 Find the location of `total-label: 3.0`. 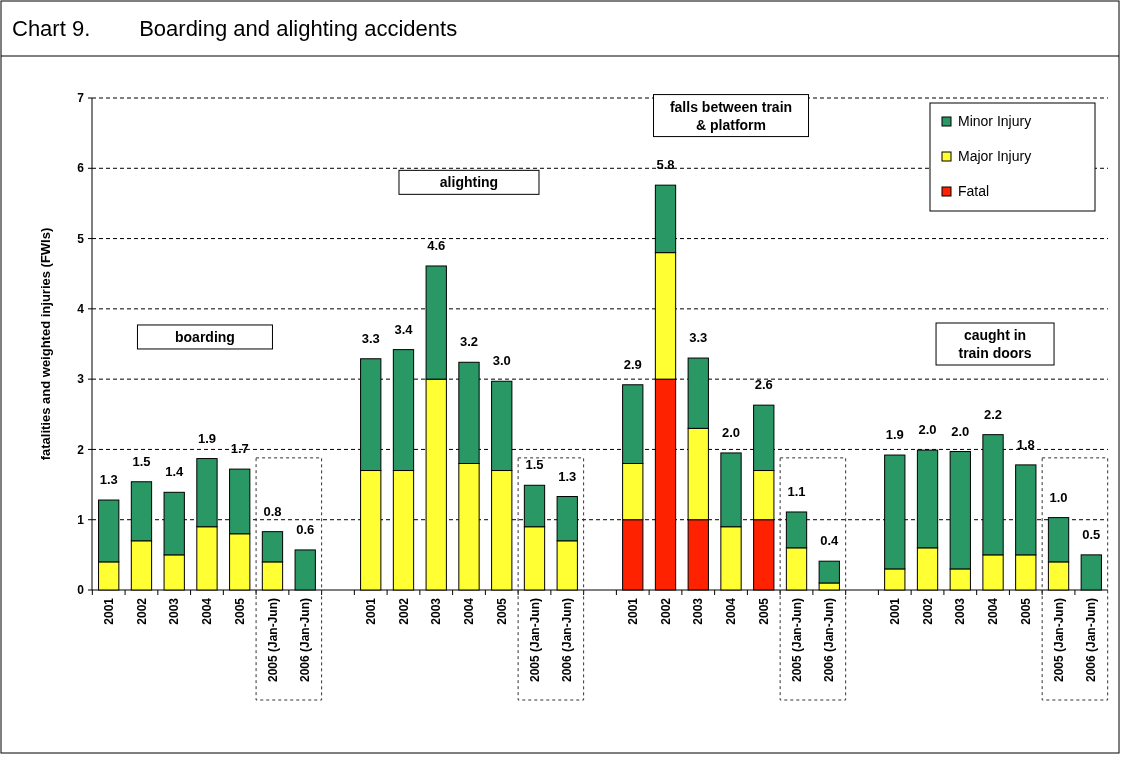

total-label: 3.0 is located at coordinates (501, 361).